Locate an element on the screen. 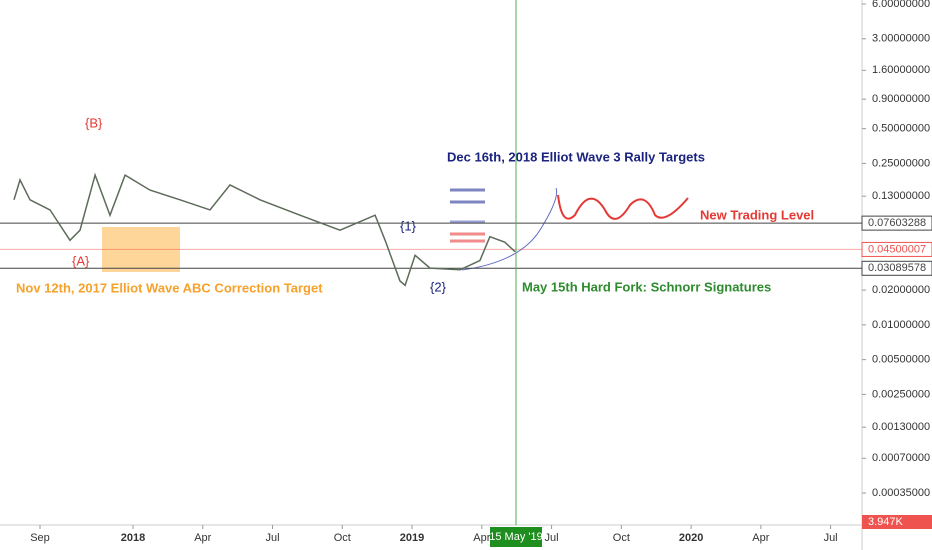 Image resolution: width=932 pixels, height=550 pixels. price-label: 0.04500007 is located at coordinates (897, 249).